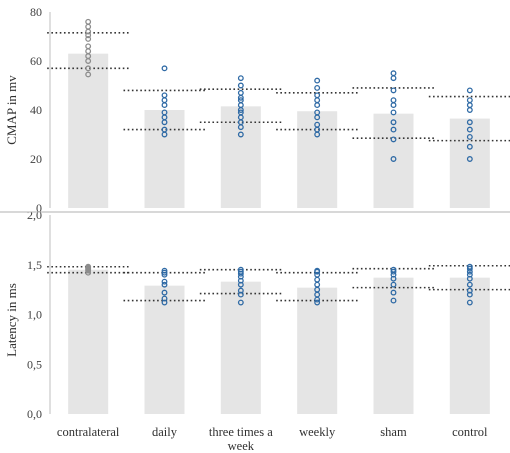 Image resolution: width=510 pixels, height=453 pixels. I want to click on y-tick-label: 40, so click(36, 110).